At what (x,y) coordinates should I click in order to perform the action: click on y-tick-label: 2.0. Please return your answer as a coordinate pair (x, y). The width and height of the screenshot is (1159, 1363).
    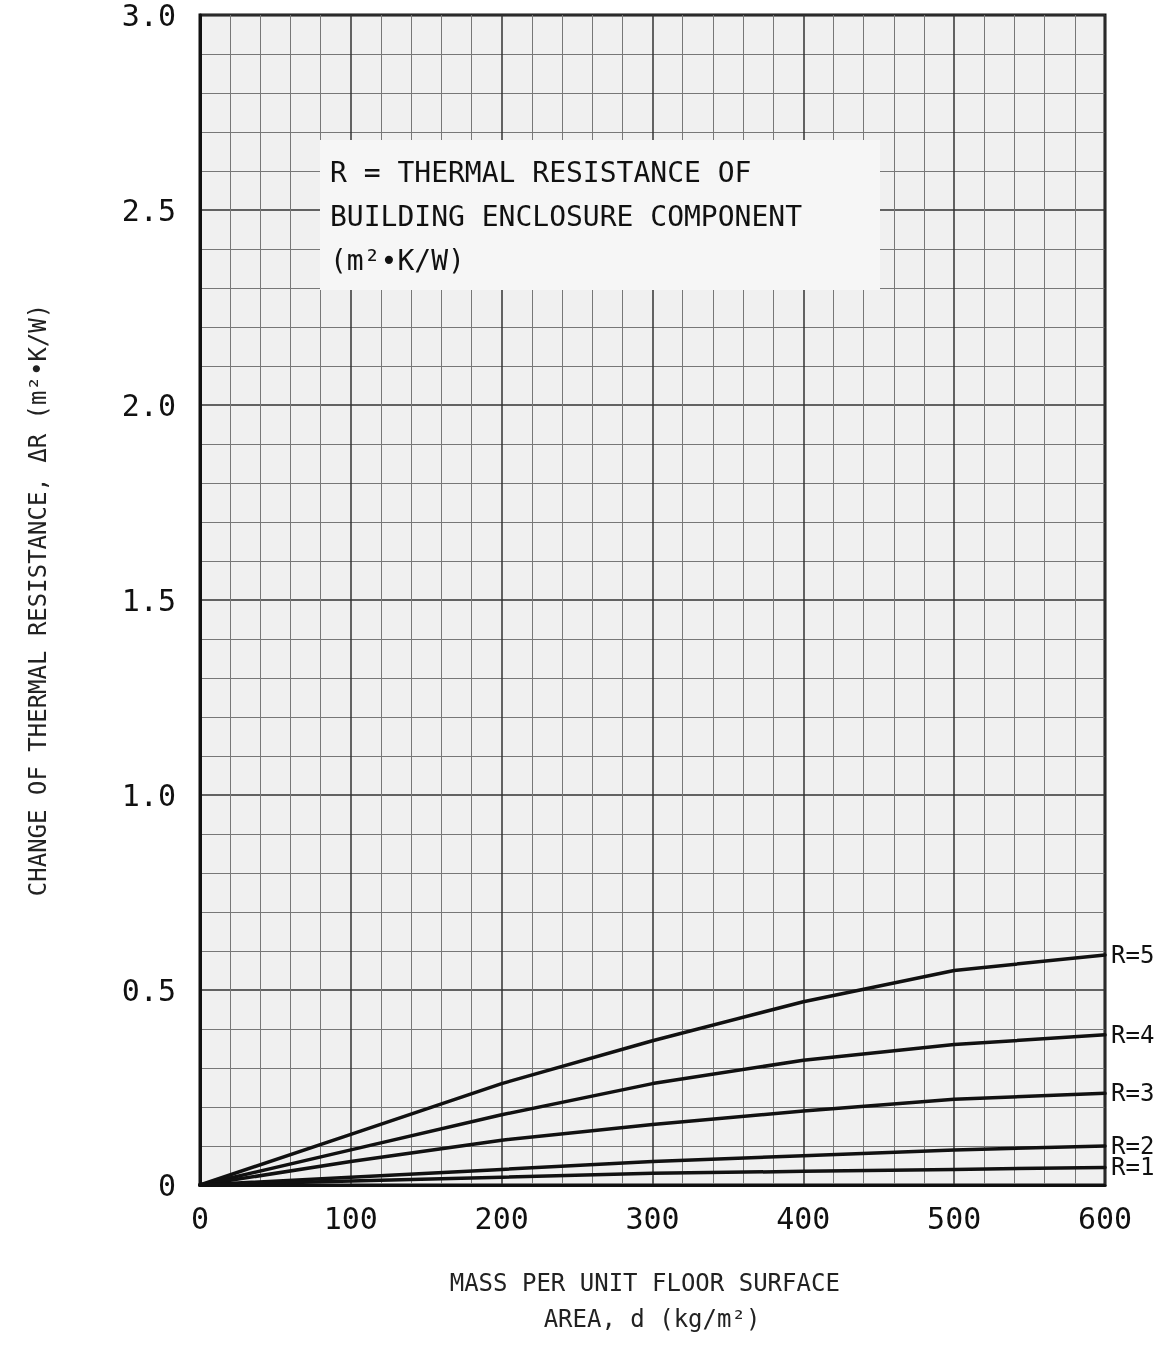
    Looking at the image, I should click on (148, 405).